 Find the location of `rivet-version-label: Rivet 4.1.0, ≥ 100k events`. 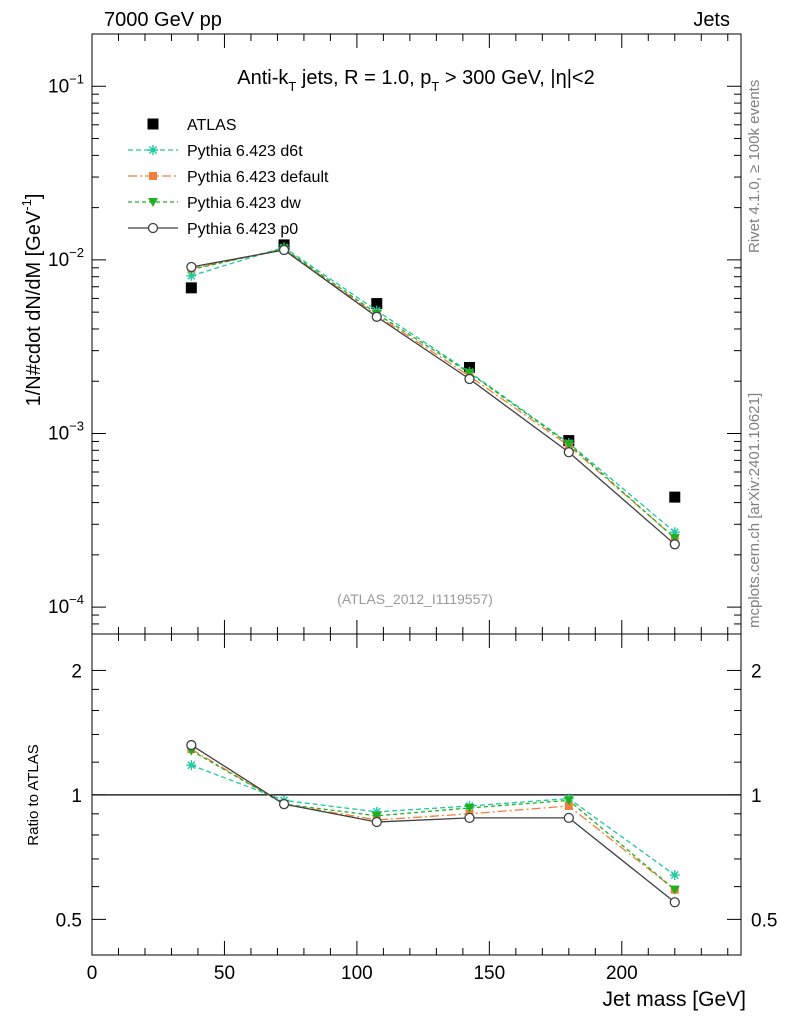

rivet-version-label: Rivet 4.1.0, ≥ 100k events is located at coordinates (754, 166).